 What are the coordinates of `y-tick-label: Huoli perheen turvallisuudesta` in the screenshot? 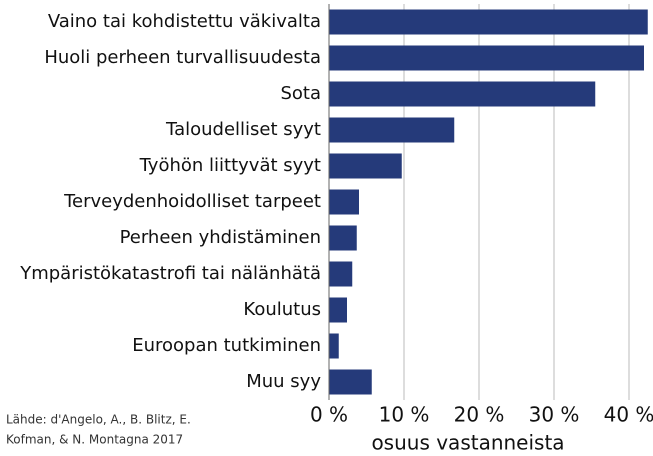 It's located at (182, 57).